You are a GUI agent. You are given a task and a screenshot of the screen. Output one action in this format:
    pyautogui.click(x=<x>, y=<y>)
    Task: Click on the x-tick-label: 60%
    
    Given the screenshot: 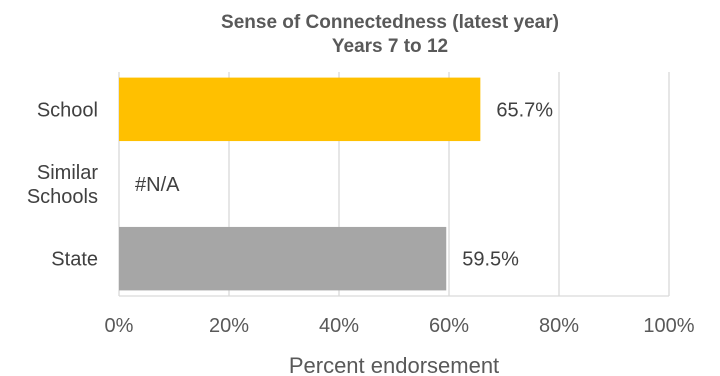 What is the action you would take?
    pyautogui.click(x=449, y=326)
    